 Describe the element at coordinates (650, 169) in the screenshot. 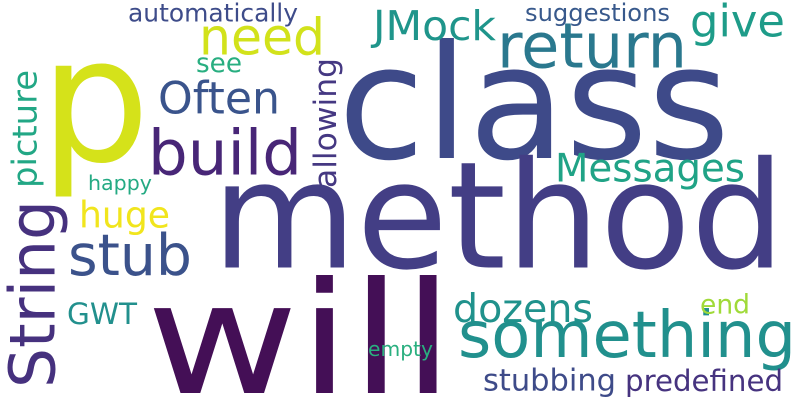

I see `word-messages: Messages` at that location.